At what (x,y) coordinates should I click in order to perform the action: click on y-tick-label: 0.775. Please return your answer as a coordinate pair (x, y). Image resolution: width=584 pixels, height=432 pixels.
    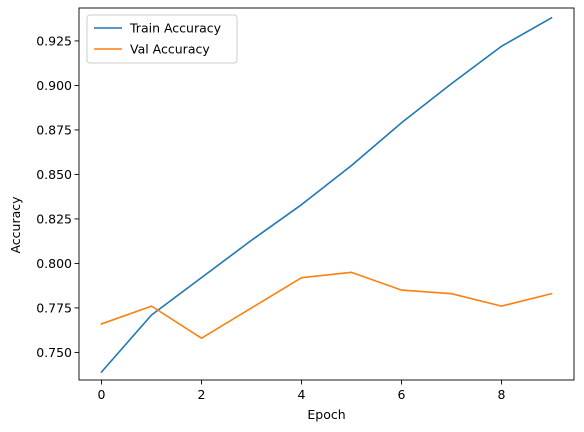
    Looking at the image, I should click on (54, 307).